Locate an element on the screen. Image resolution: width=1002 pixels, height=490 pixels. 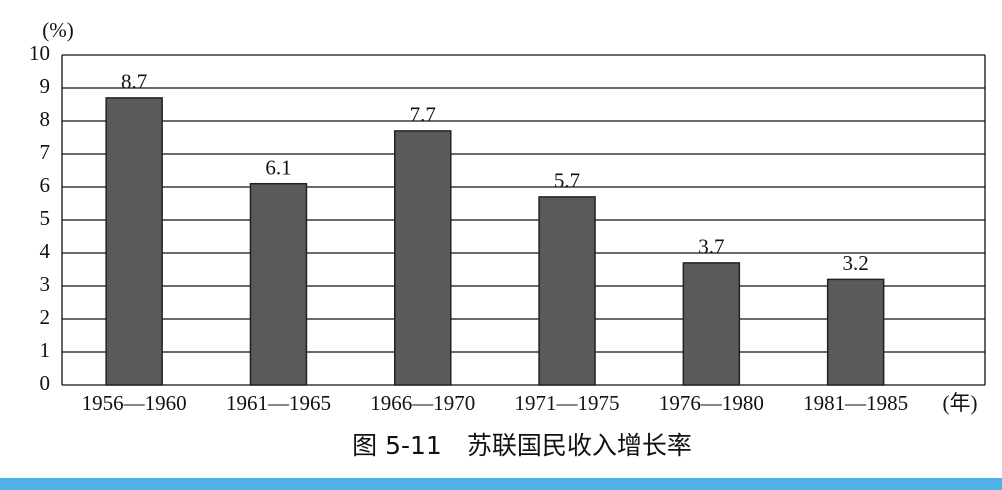
y-tick-label: 7 is located at coordinates (45, 152).